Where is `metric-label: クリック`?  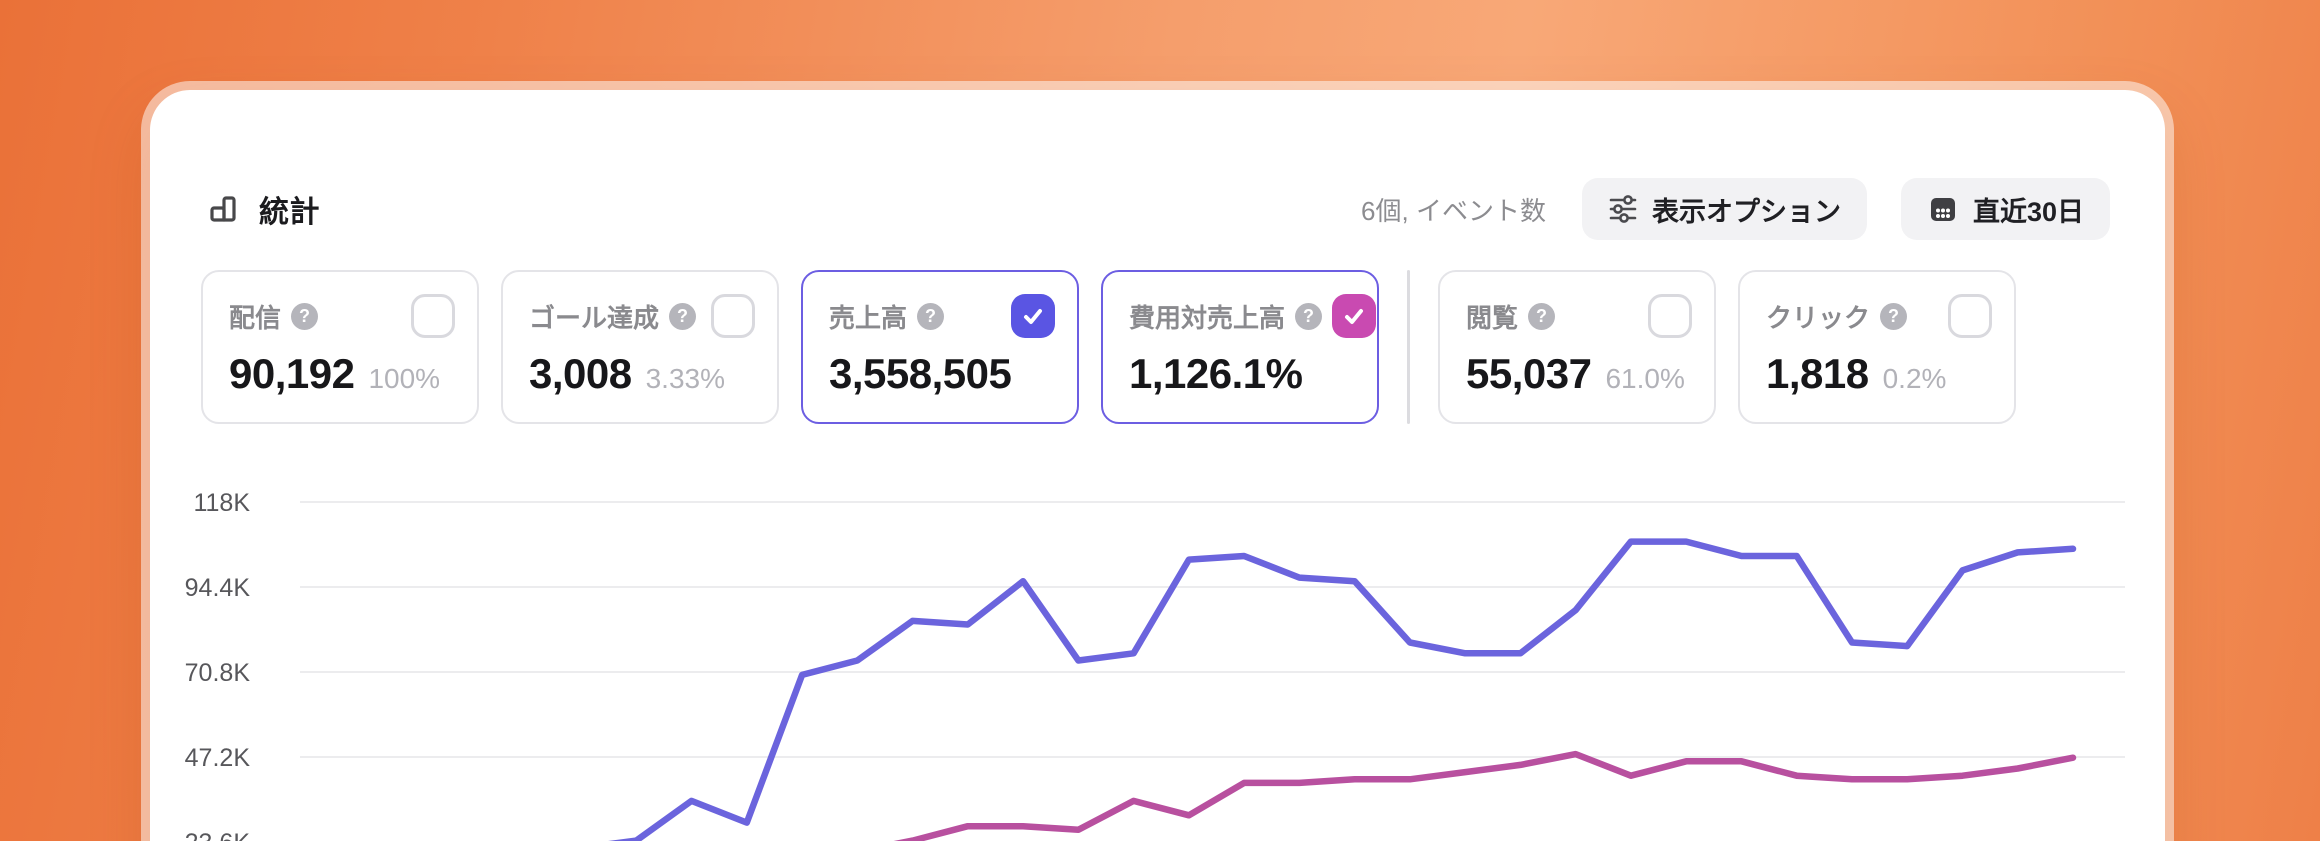 metric-label: クリック is located at coordinates (1818, 317).